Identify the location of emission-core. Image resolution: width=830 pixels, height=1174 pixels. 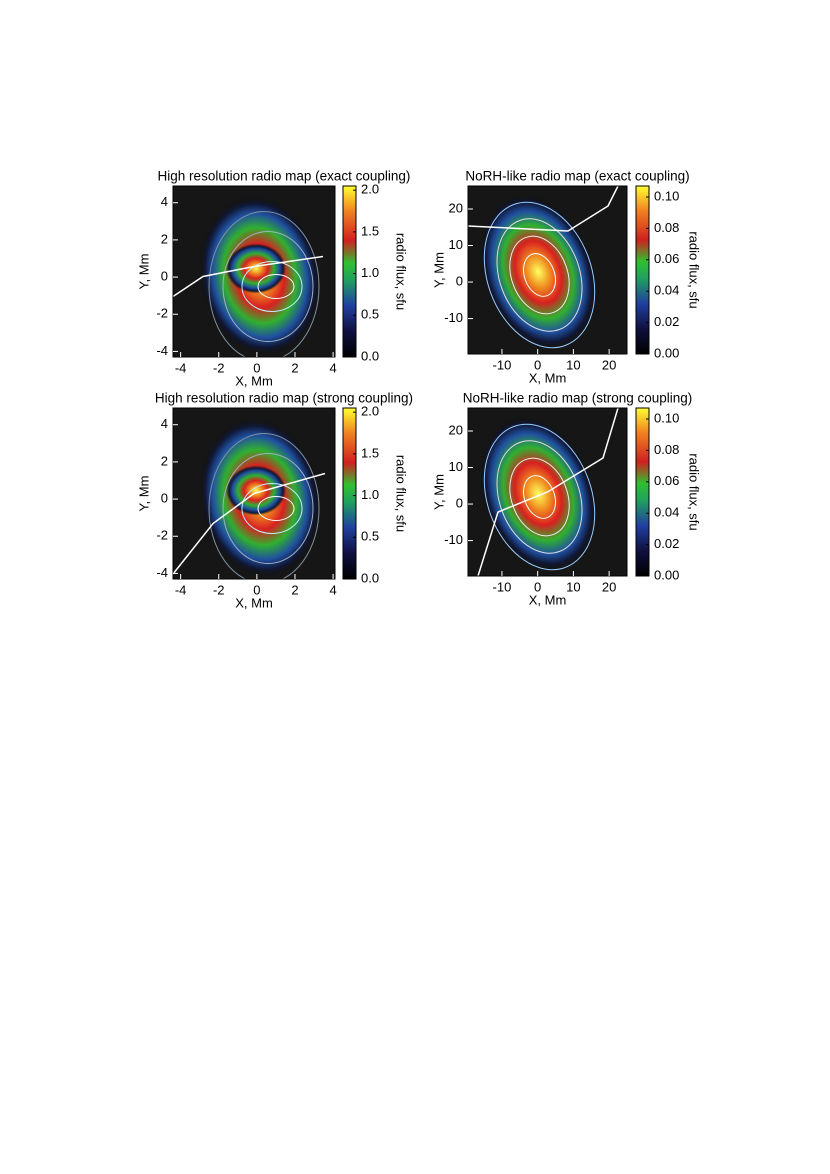
(256, 268).